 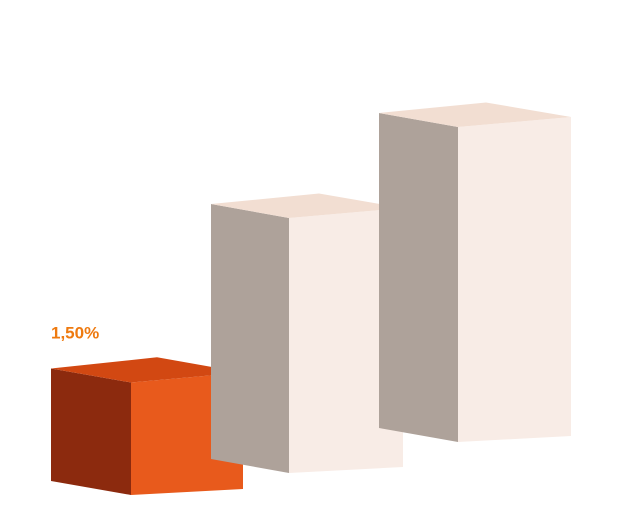 I want to click on bar-1-side-face, so click(x=91, y=431).